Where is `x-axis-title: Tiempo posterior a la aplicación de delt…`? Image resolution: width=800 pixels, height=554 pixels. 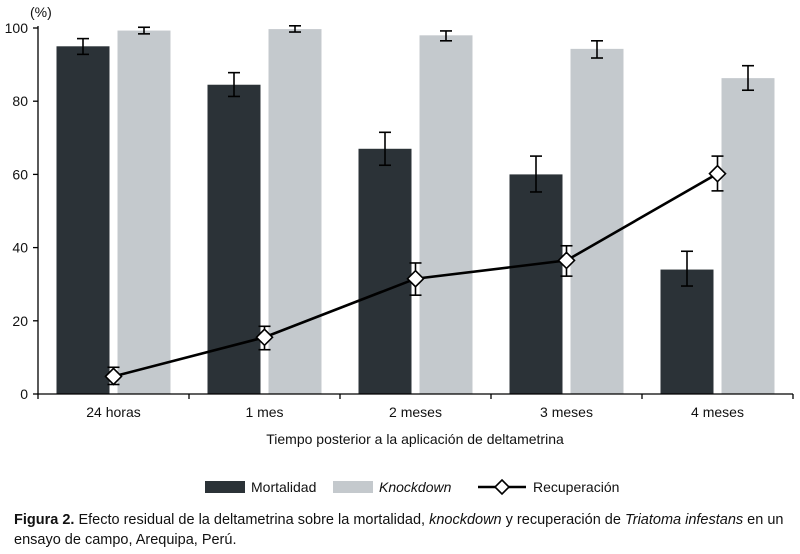
x-axis-title: Tiempo posterior a la aplicación de delt… is located at coordinates (415, 439).